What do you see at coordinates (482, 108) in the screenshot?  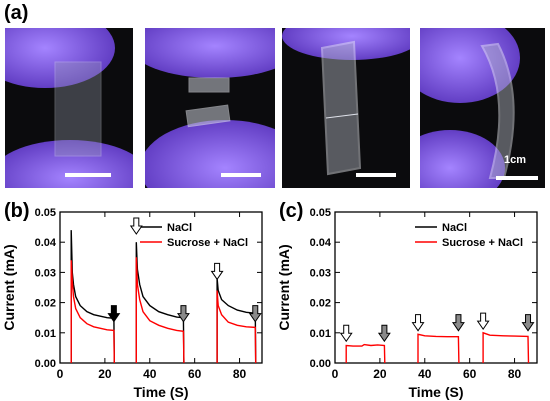 I see `photo-bent-strip: 1cm` at bounding box center [482, 108].